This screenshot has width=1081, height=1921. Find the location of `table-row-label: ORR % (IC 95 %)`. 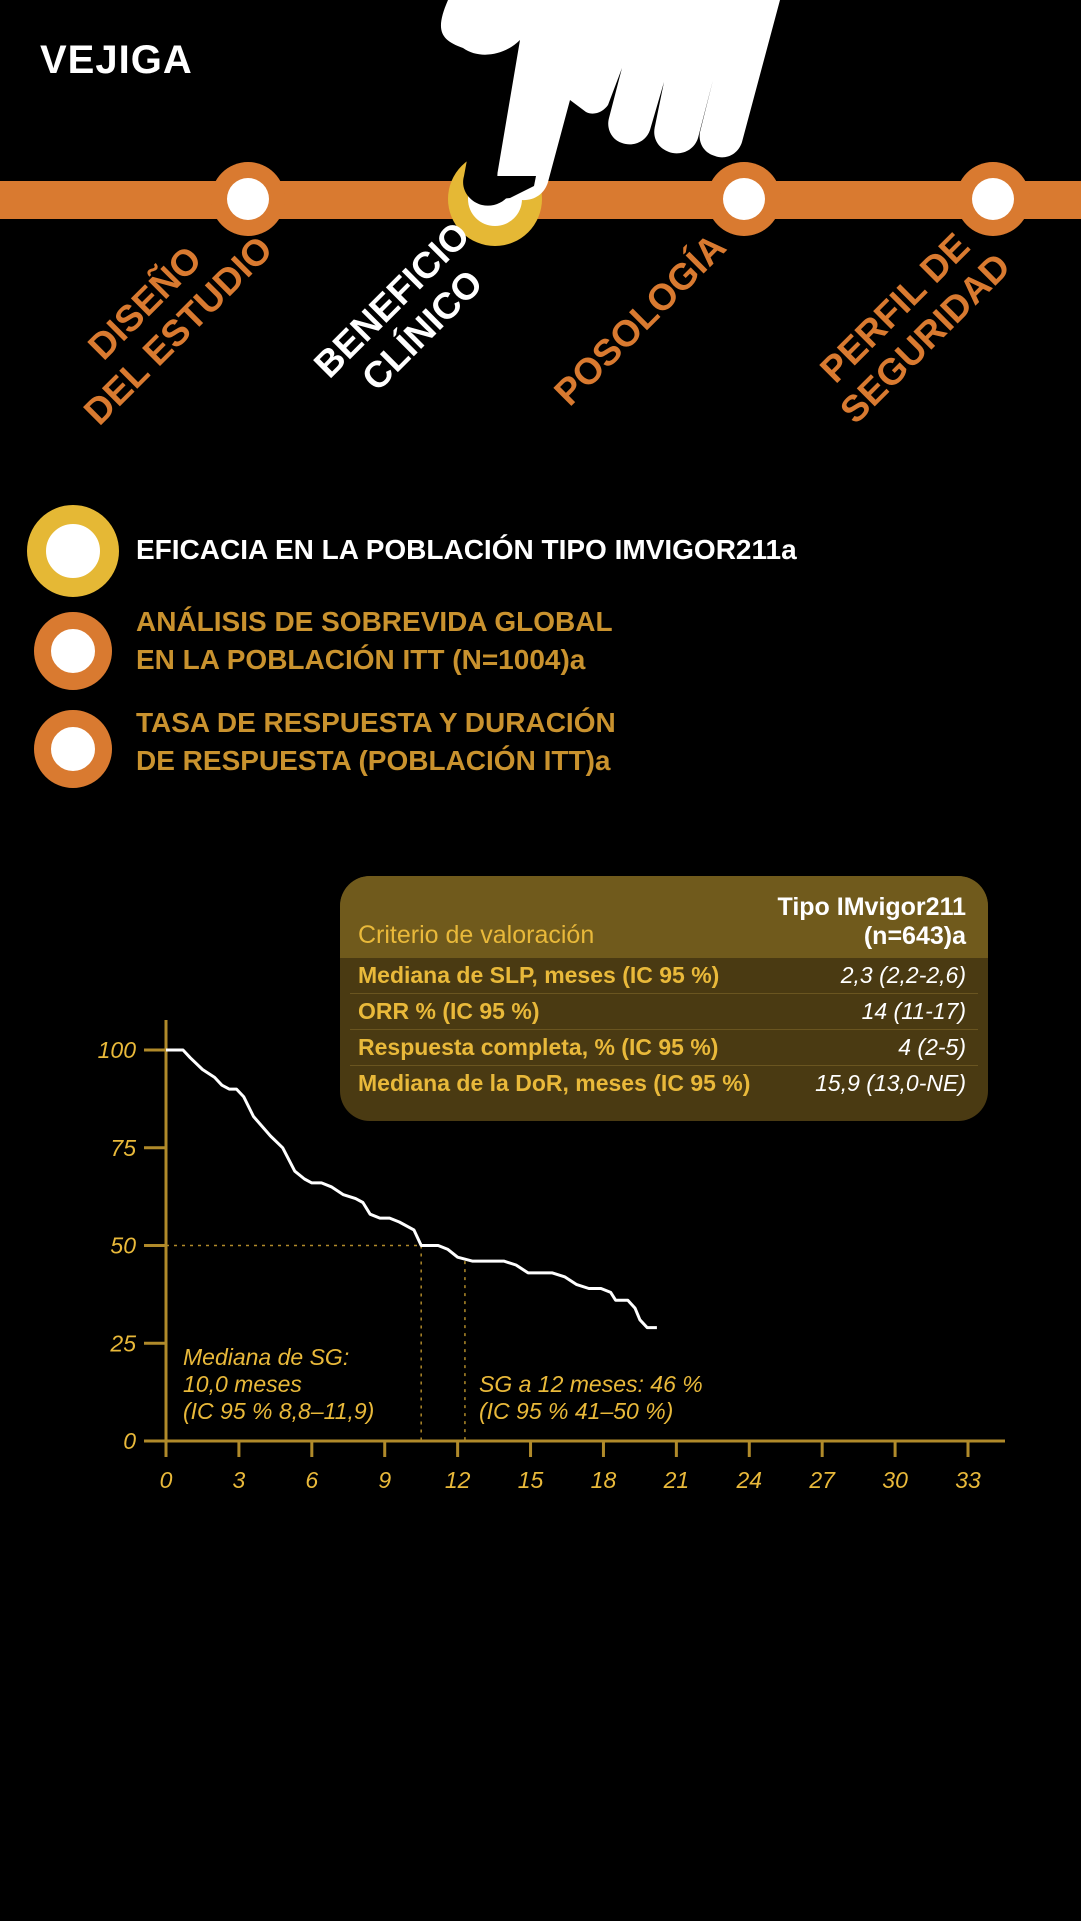

table-row-label: ORR % (IC 95 %) is located at coordinates (449, 1011).